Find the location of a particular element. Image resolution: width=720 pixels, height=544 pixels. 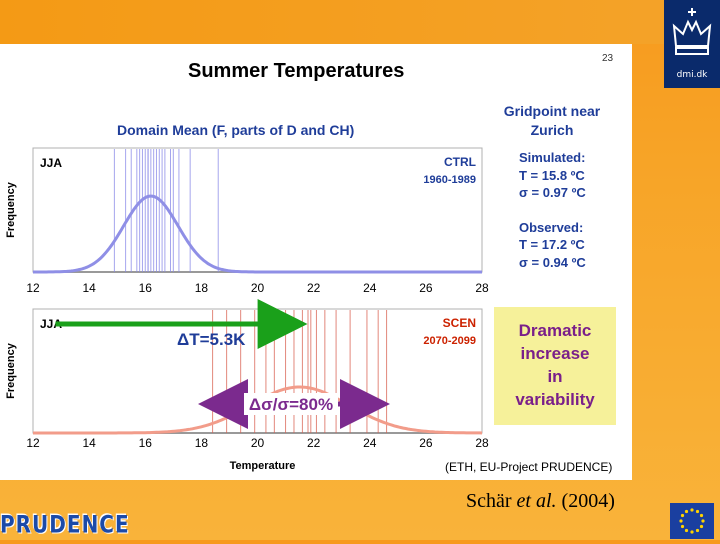

citation-year: (2004) is located at coordinates (585, 501).